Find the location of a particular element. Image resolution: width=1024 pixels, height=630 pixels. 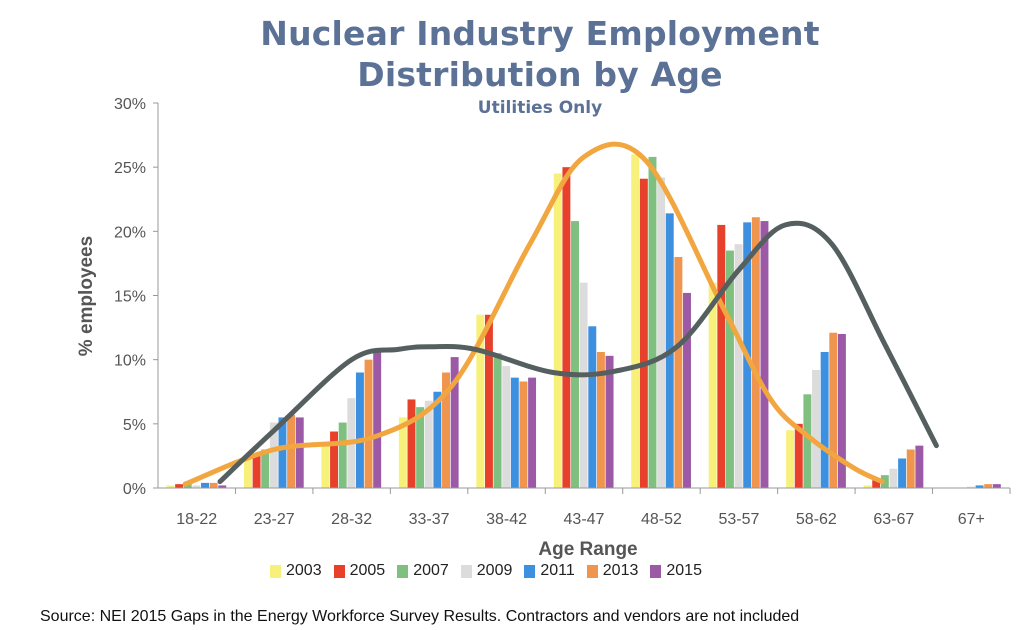

legend-item-2009: 2009 is located at coordinates (486, 571).